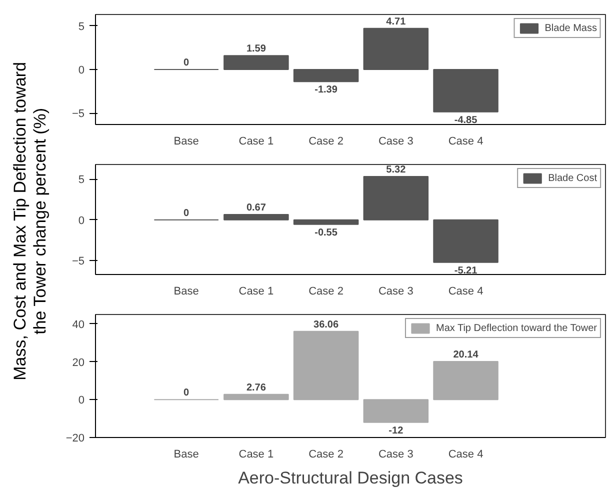  Describe the element at coordinates (466, 270) in the screenshot. I see `data-label: -5.21` at that location.